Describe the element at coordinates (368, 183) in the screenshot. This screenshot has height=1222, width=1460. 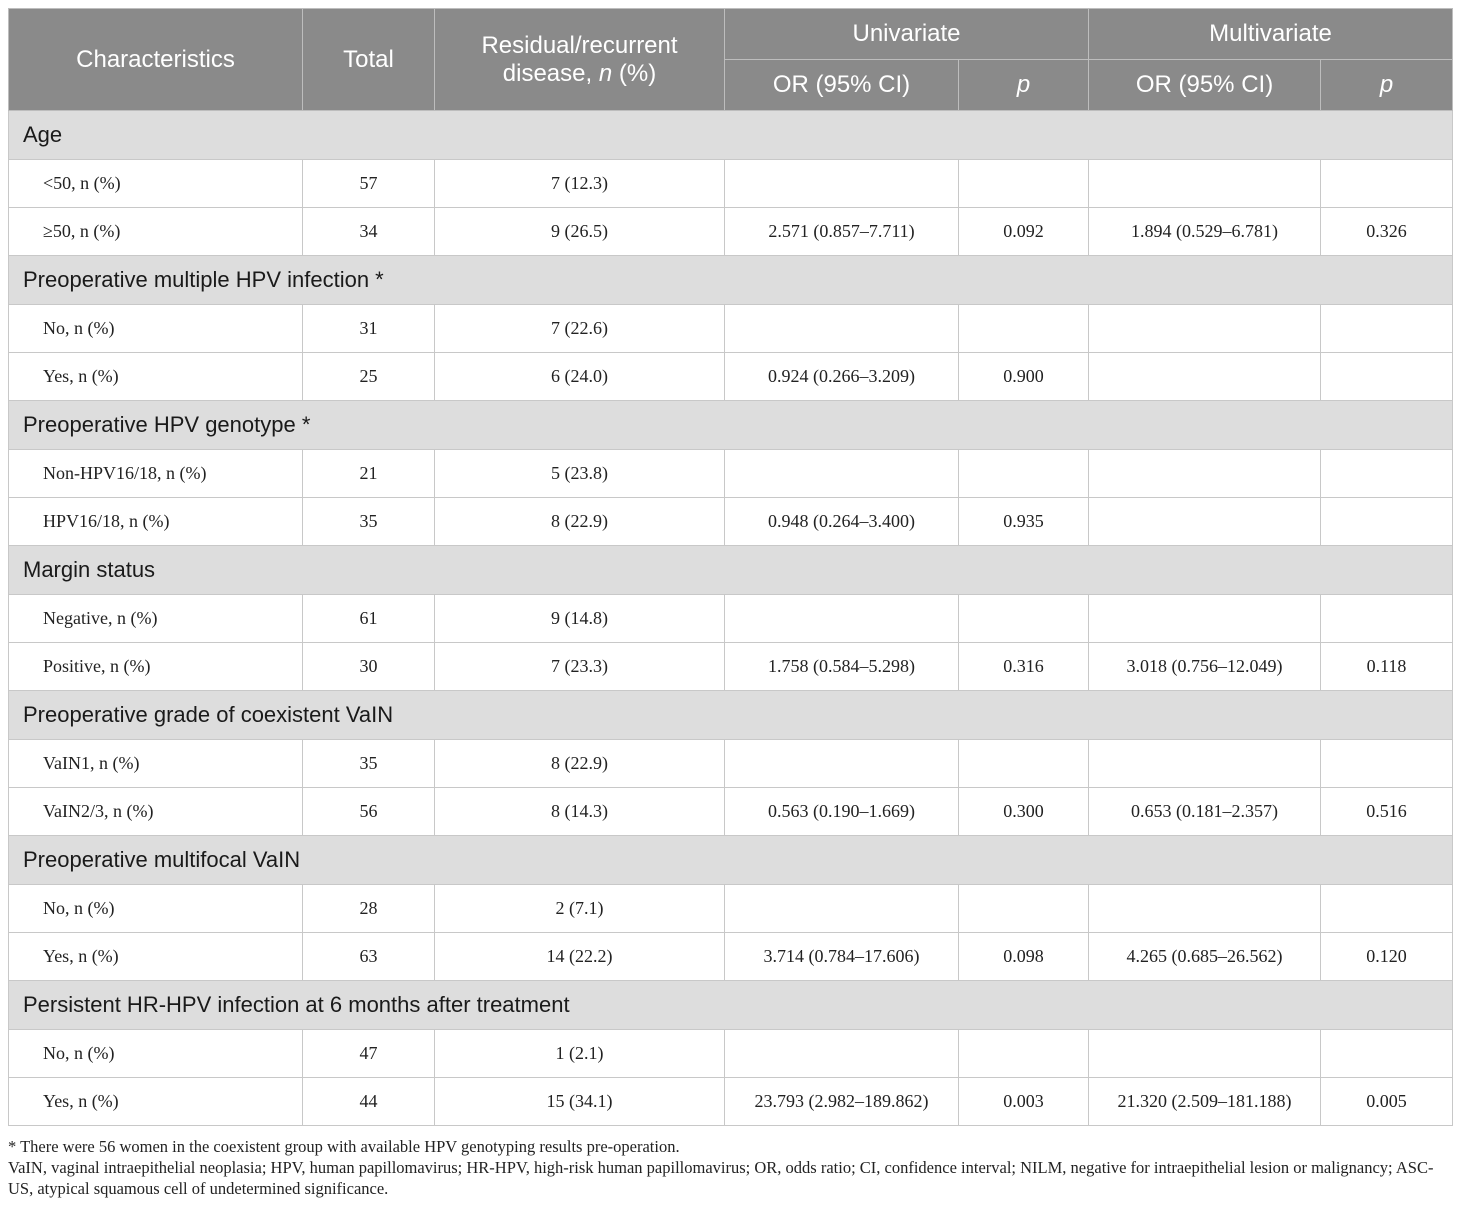
I see `total-cell: 57` at that location.